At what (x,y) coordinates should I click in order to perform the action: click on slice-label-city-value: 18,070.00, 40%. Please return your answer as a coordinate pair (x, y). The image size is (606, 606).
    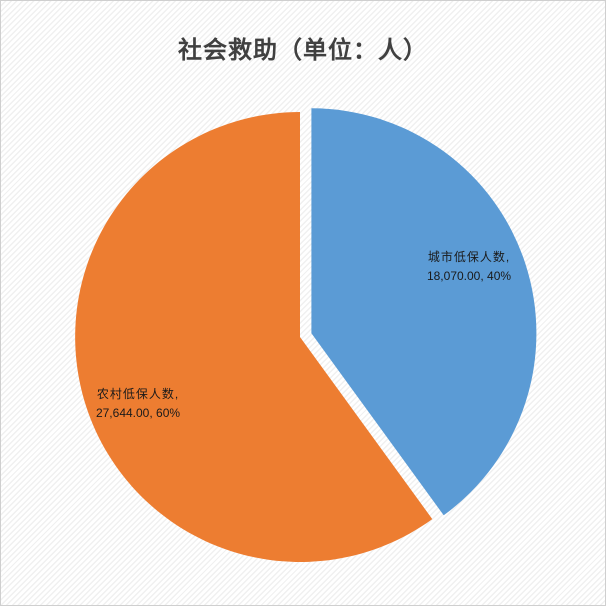
    Looking at the image, I should click on (469, 276).